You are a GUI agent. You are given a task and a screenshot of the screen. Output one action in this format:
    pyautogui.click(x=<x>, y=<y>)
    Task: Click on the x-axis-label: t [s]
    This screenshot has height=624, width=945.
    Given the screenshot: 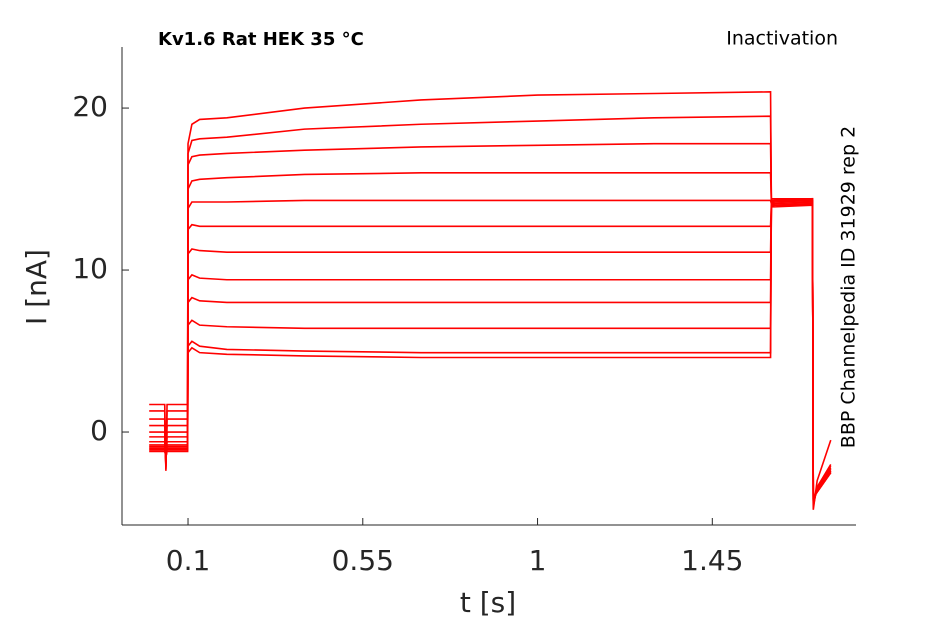 What is the action you would take?
    pyautogui.click(x=488, y=602)
    